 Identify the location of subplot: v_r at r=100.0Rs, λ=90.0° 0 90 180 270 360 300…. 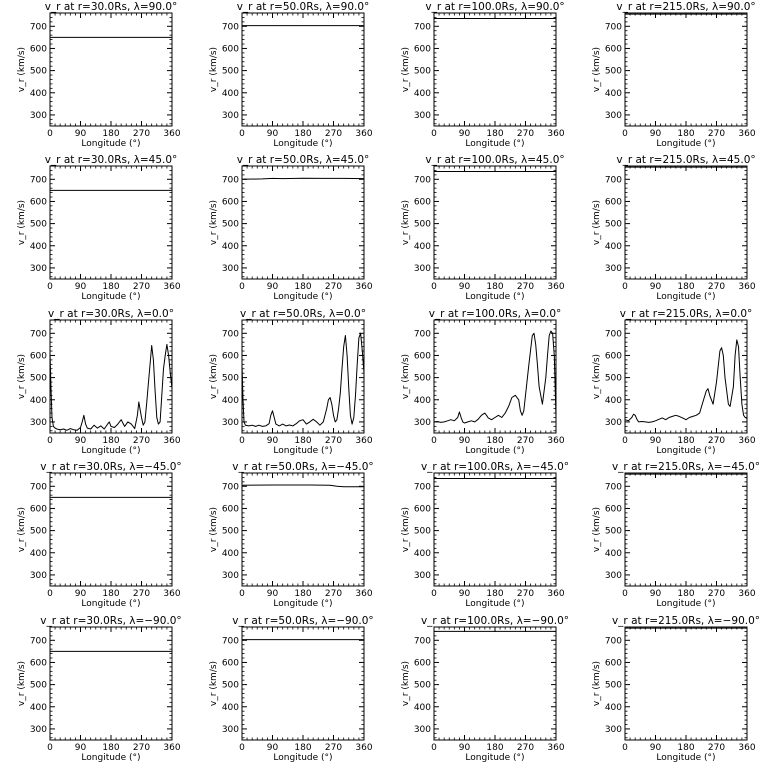
(483, 75).